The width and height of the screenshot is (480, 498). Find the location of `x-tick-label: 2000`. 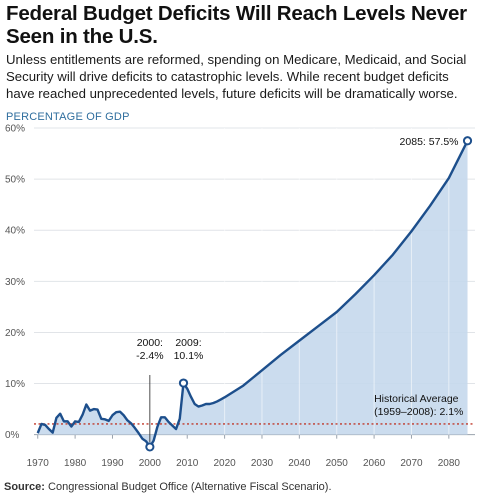

x-tick-label: 2000 is located at coordinates (150, 463).